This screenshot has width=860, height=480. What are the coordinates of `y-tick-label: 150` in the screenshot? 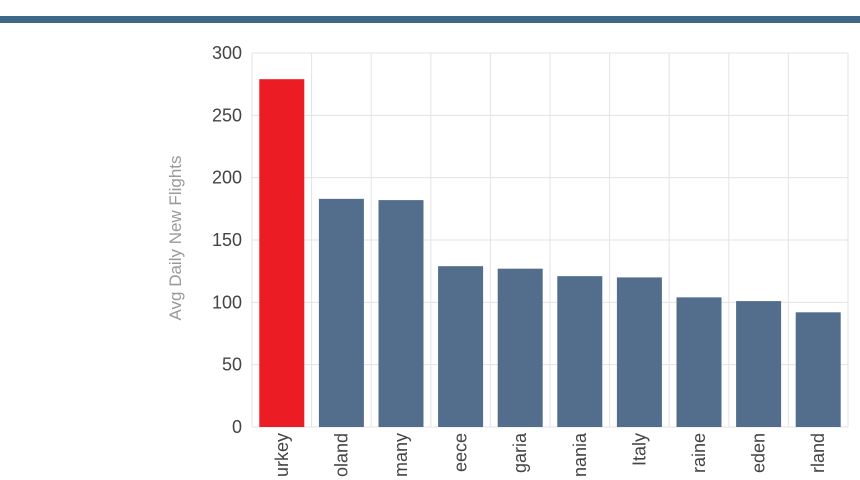 It's located at (227, 240).